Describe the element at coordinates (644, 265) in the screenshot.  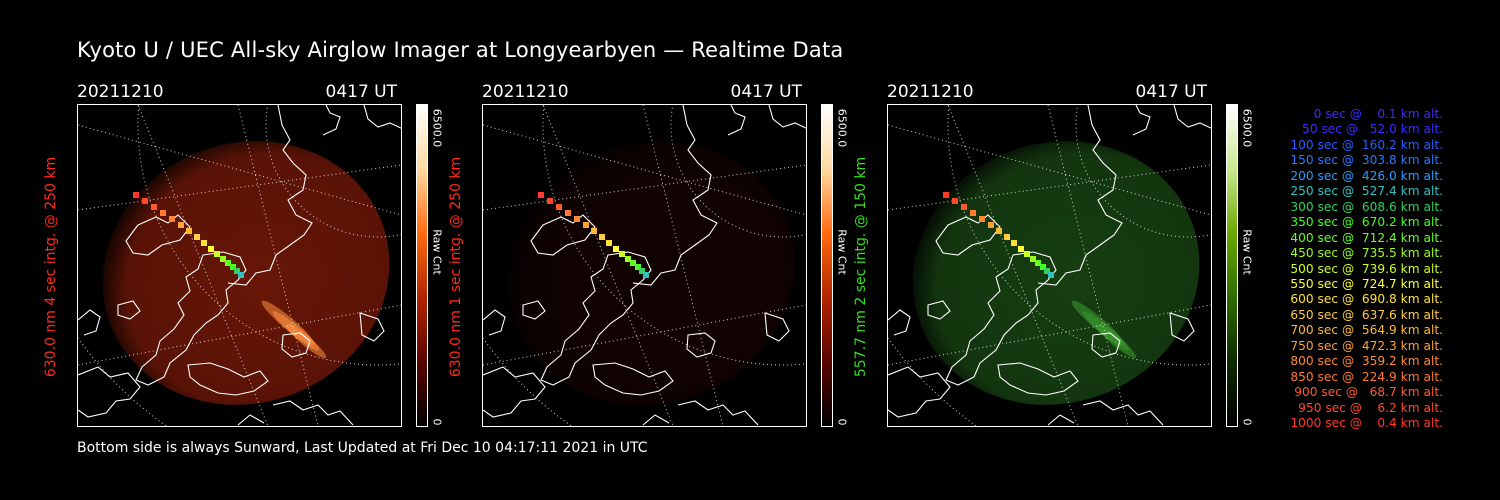
I see `allsky-svg` at that location.